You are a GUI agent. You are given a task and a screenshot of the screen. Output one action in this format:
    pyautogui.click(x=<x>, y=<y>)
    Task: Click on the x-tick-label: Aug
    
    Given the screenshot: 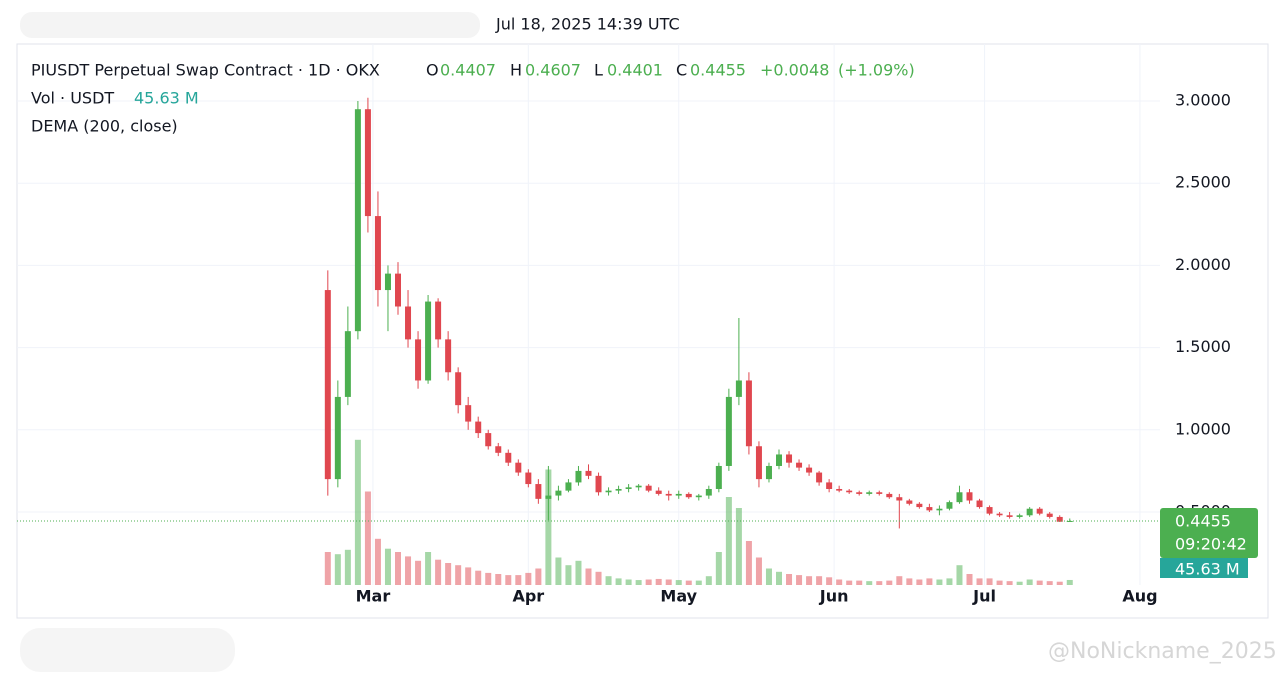 What is the action you would take?
    pyautogui.click(x=1139, y=596)
    